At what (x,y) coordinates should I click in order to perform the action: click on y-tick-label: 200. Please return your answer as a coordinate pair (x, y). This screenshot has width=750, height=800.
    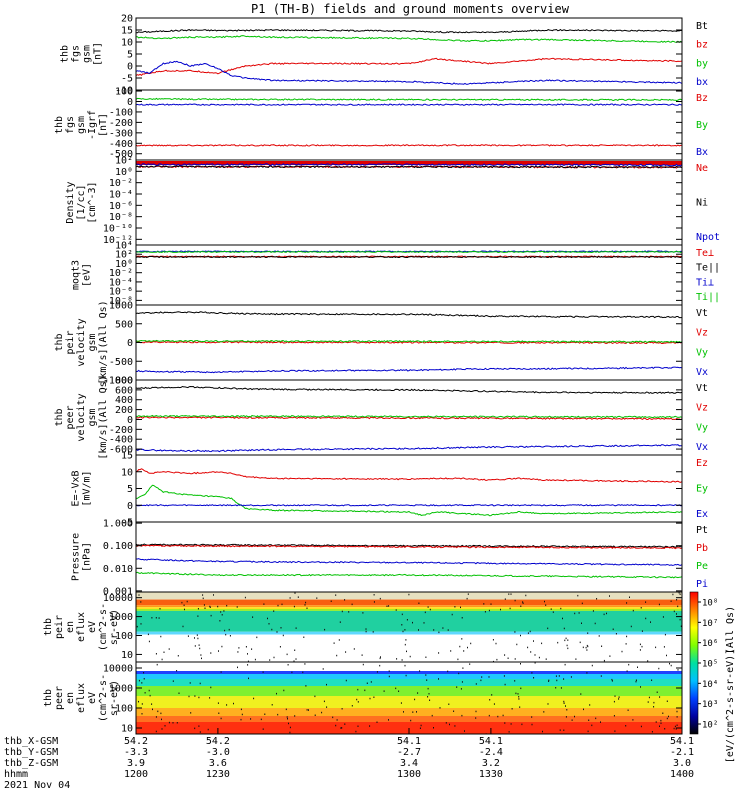
    Looking at the image, I should click on (124, 410).